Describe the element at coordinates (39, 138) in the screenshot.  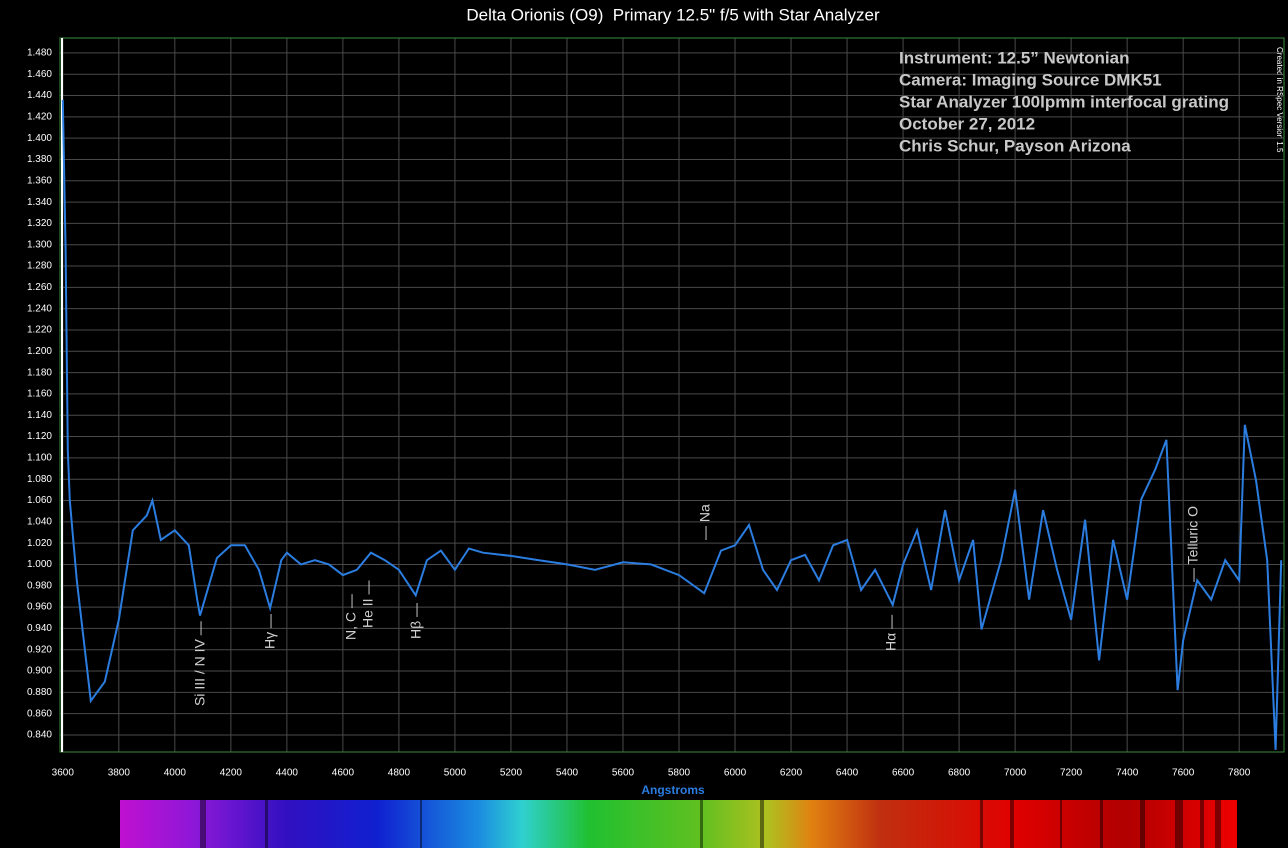
I see `y-tick-label: 1.400` at that location.